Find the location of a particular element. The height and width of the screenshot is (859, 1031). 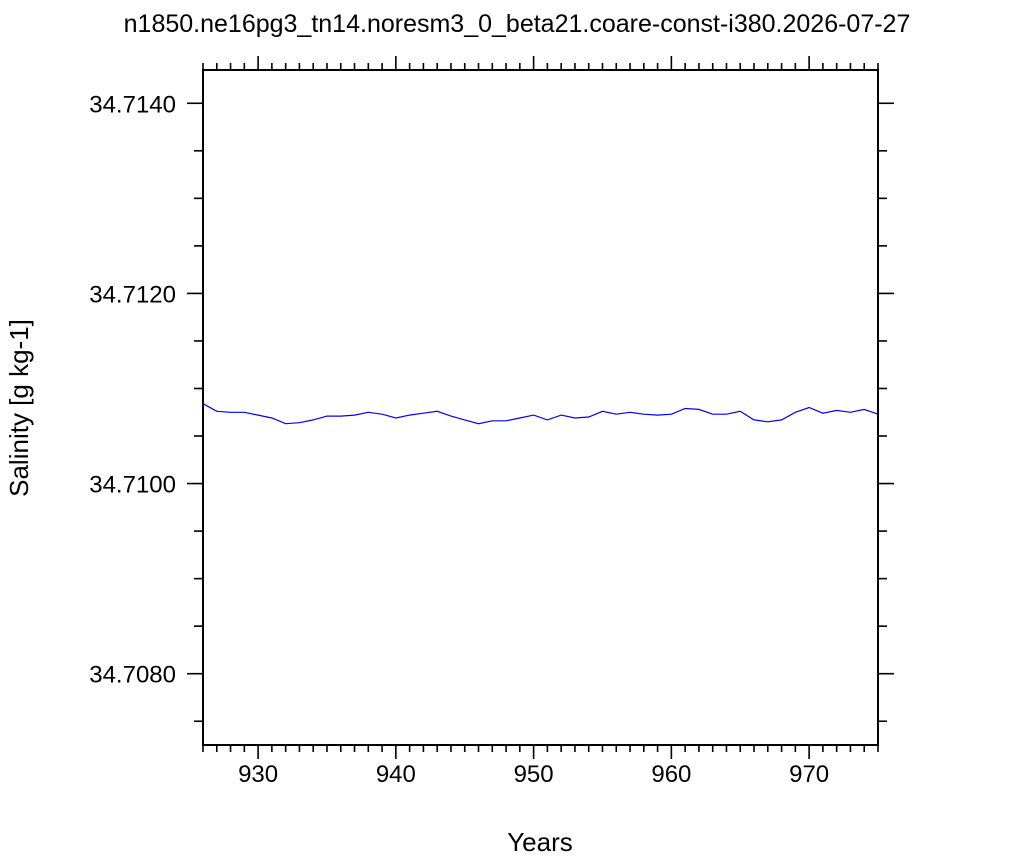

x-tick-label: 940 is located at coordinates (396, 774).